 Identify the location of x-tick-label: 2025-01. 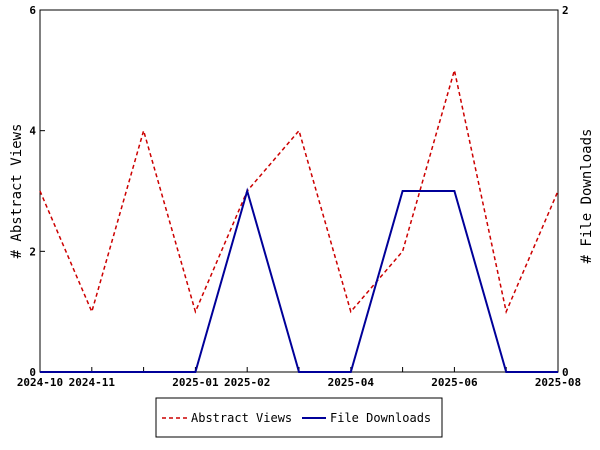
(195, 382).